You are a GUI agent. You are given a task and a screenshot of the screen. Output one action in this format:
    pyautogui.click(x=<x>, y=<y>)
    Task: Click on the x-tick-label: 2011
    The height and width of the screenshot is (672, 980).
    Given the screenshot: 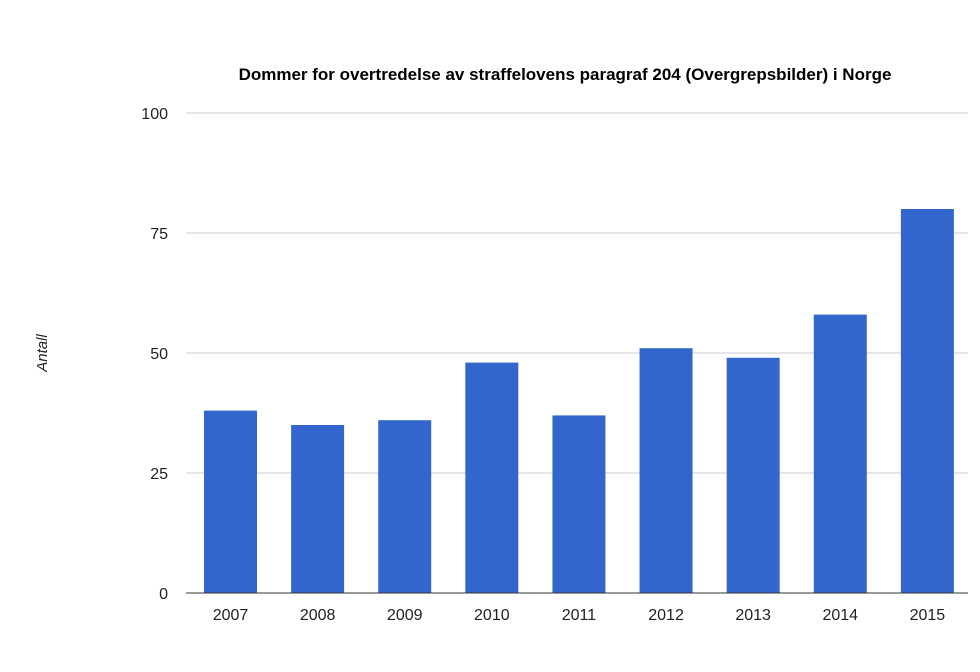 What is the action you would take?
    pyautogui.click(x=579, y=615)
    